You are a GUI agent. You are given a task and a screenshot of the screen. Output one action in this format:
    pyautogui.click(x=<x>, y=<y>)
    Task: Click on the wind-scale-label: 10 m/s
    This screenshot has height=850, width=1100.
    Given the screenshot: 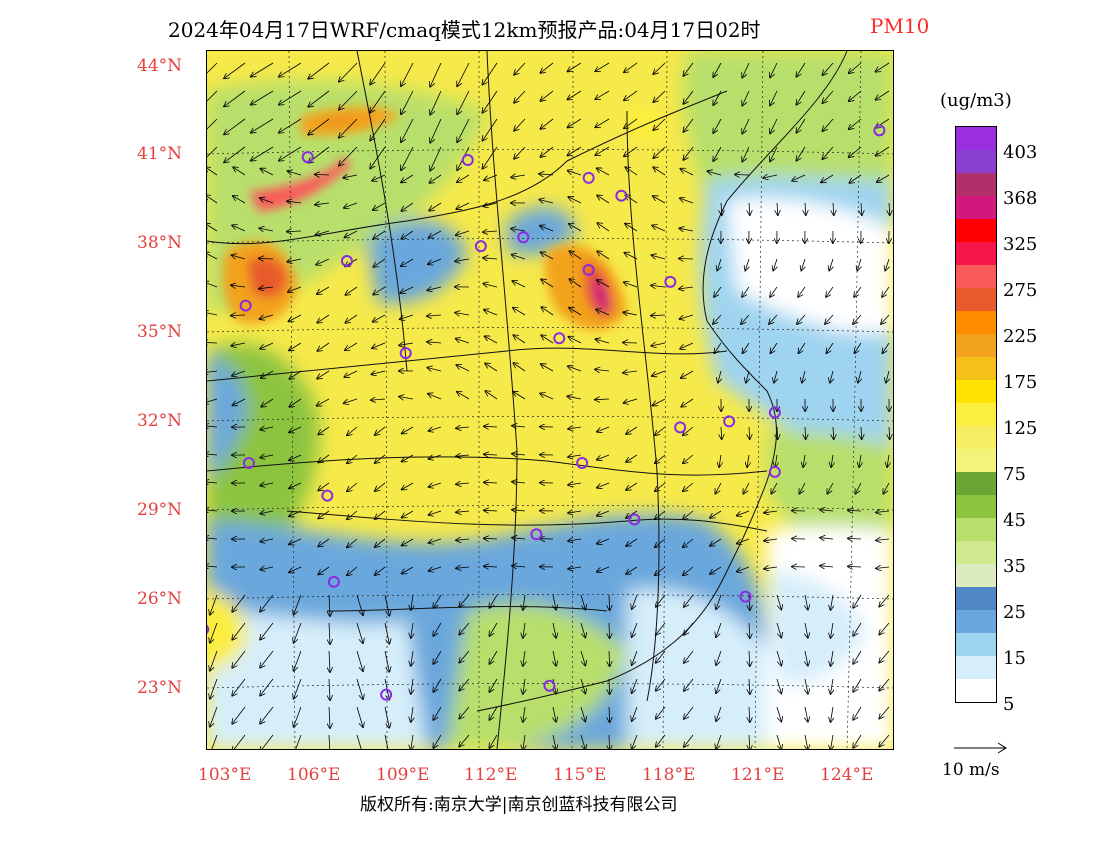 What is the action you would take?
    pyautogui.click(x=971, y=770)
    